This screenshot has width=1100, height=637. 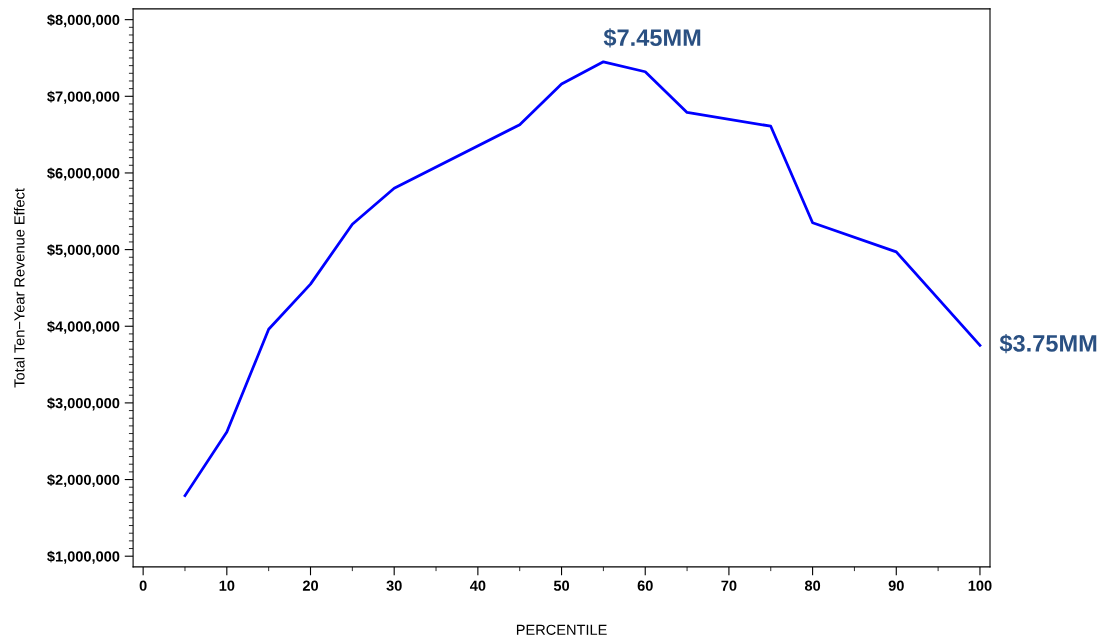 What do you see at coordinates (980, 585) in the screenshot?
I see `x-tick-label: 100` at bounding box center [980, 585].